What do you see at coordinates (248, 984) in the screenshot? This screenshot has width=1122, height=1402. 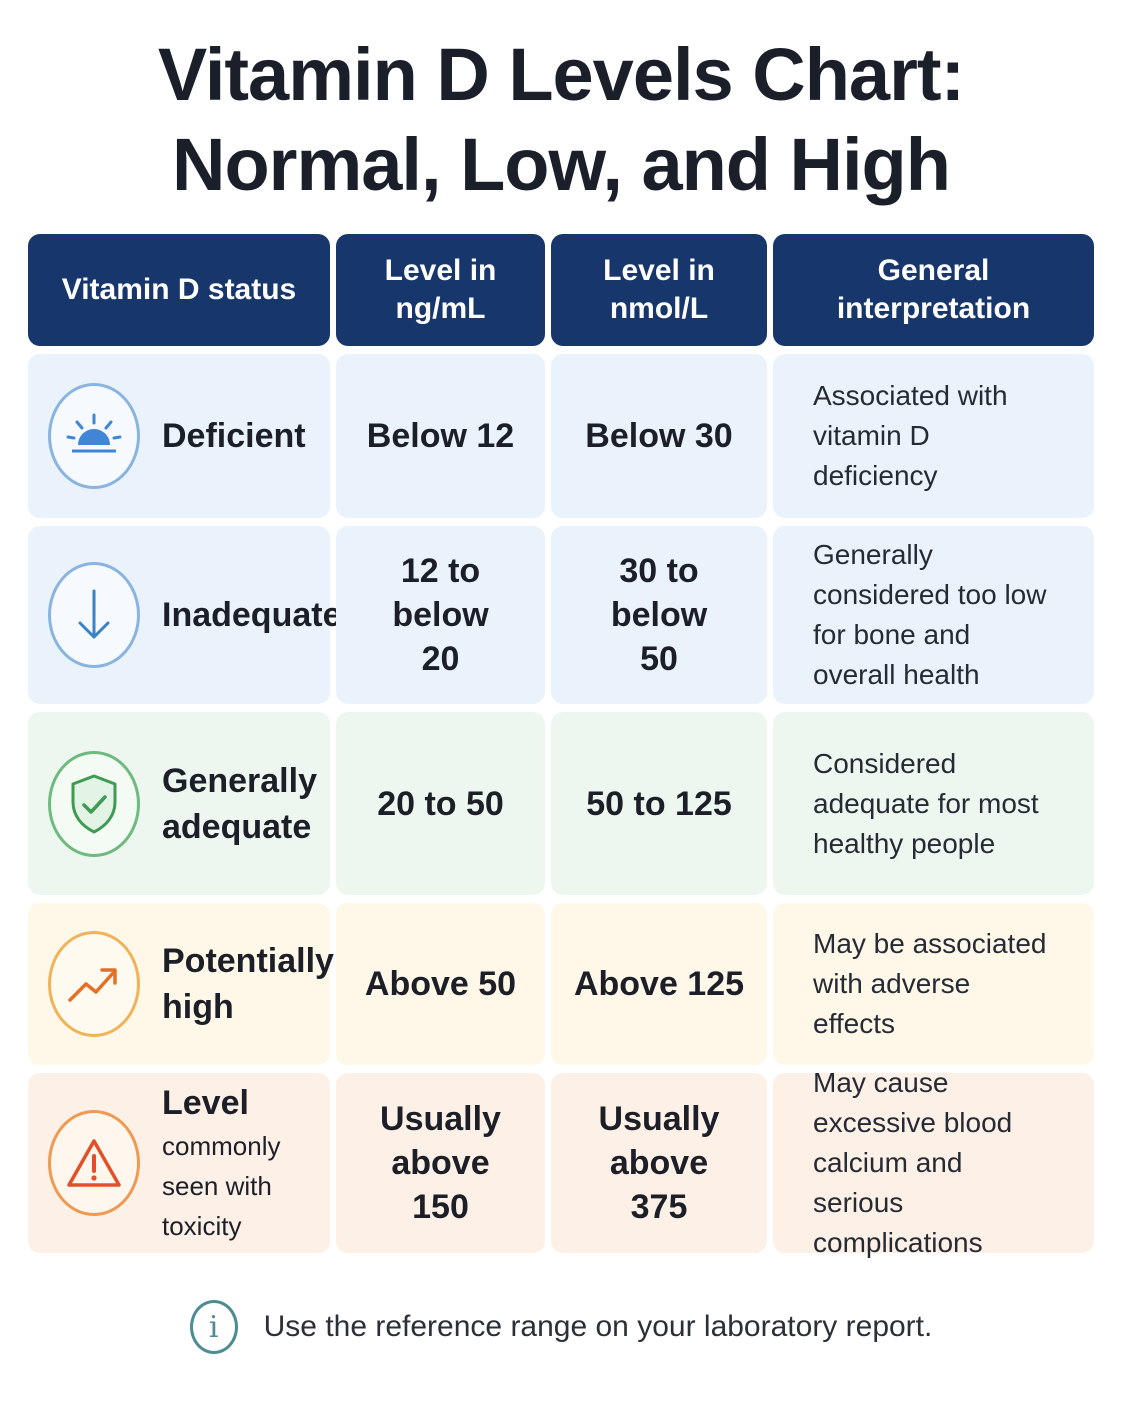 I see `status-label: Potentially high` at bounding box center [248, 984].